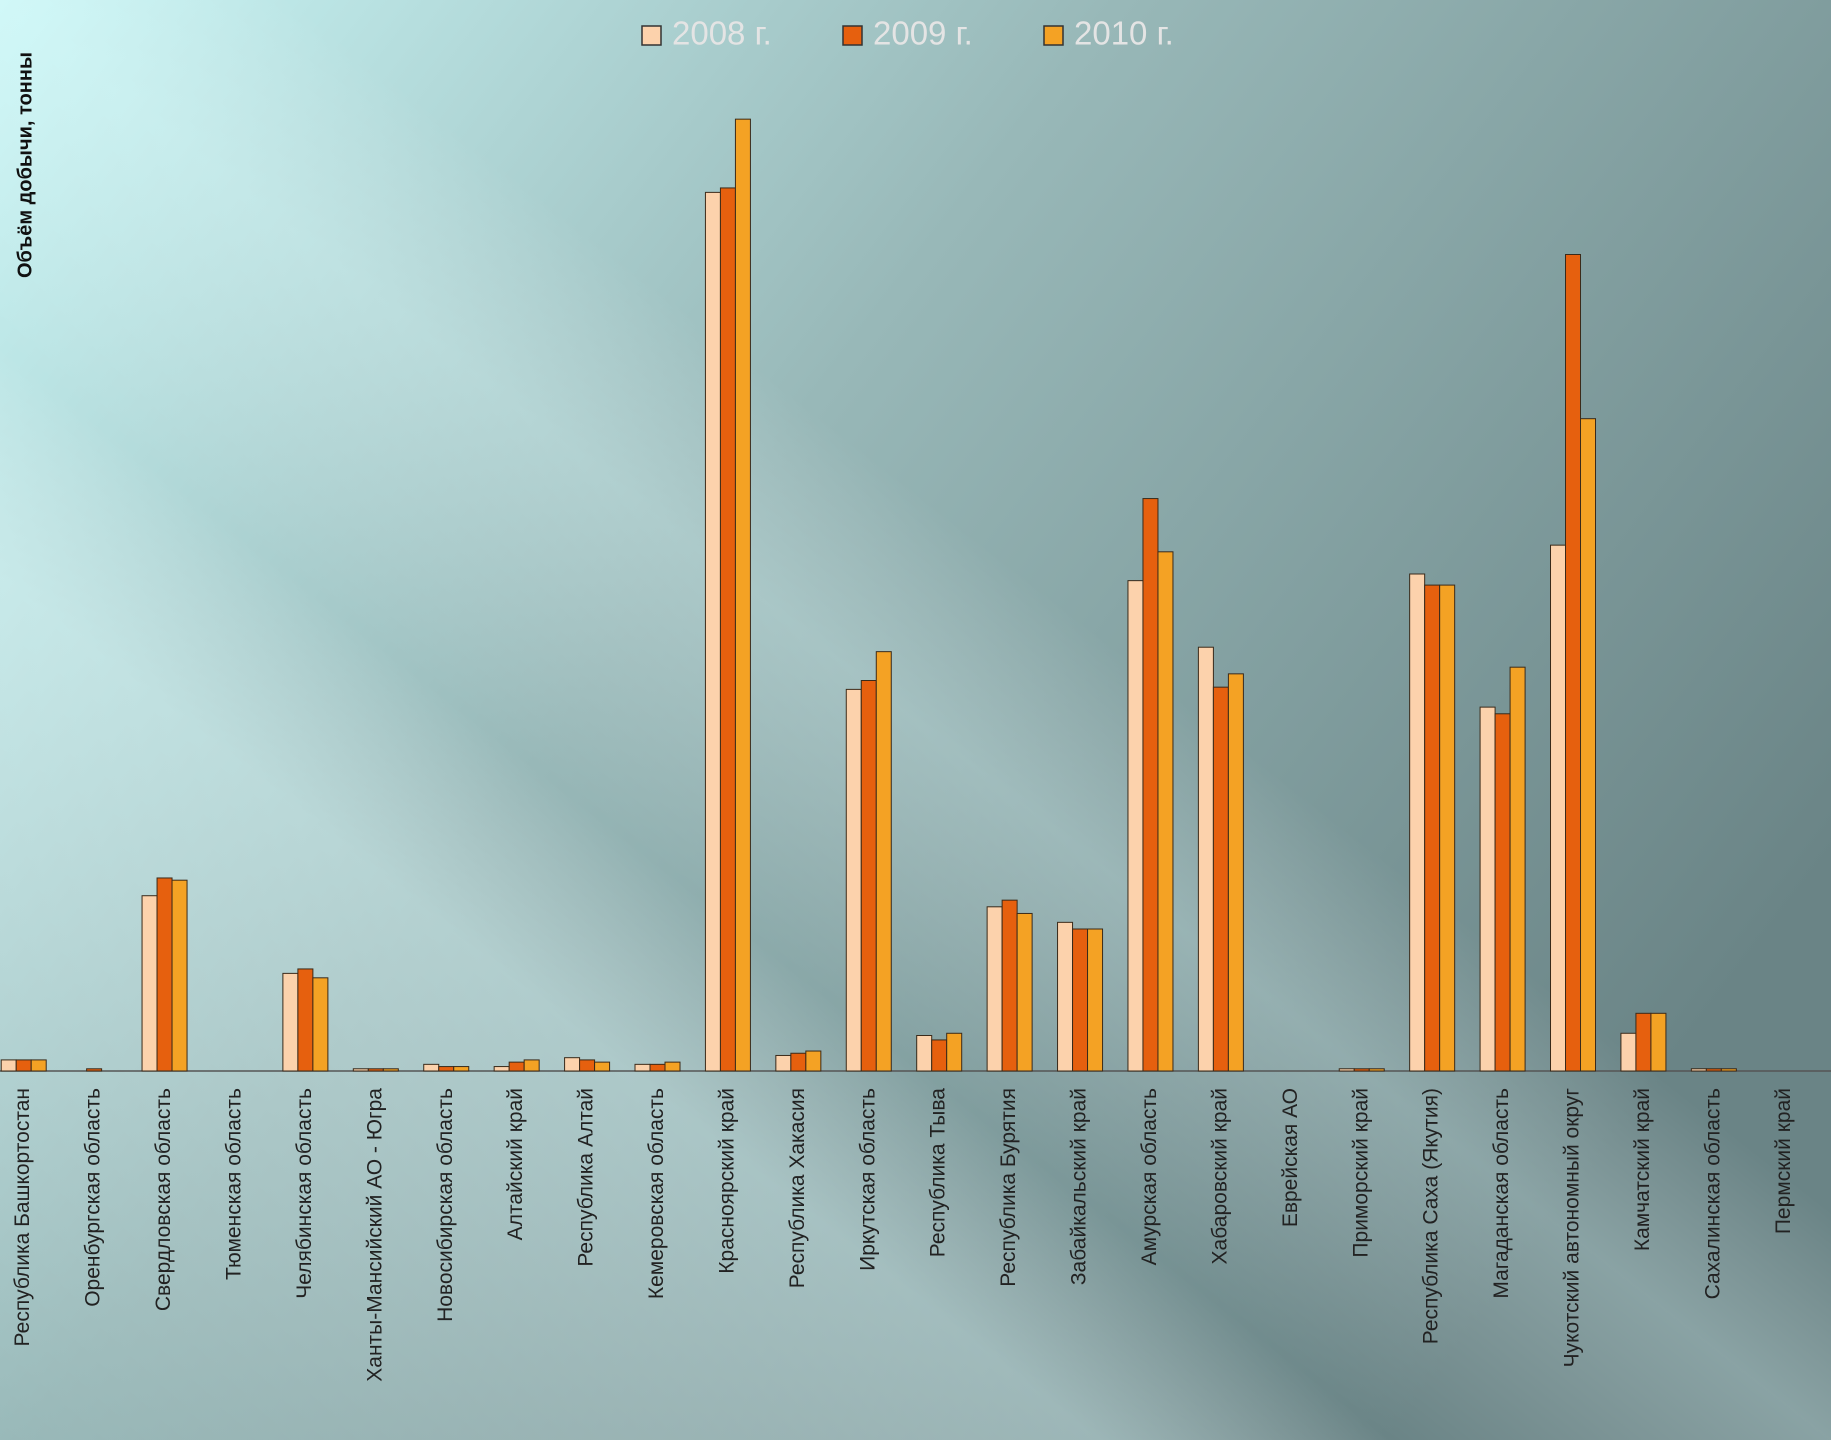  Describe the element at coordinates (1149, 1176) in the screenshot. I see `x-tick-label: Амурская область` at that location.